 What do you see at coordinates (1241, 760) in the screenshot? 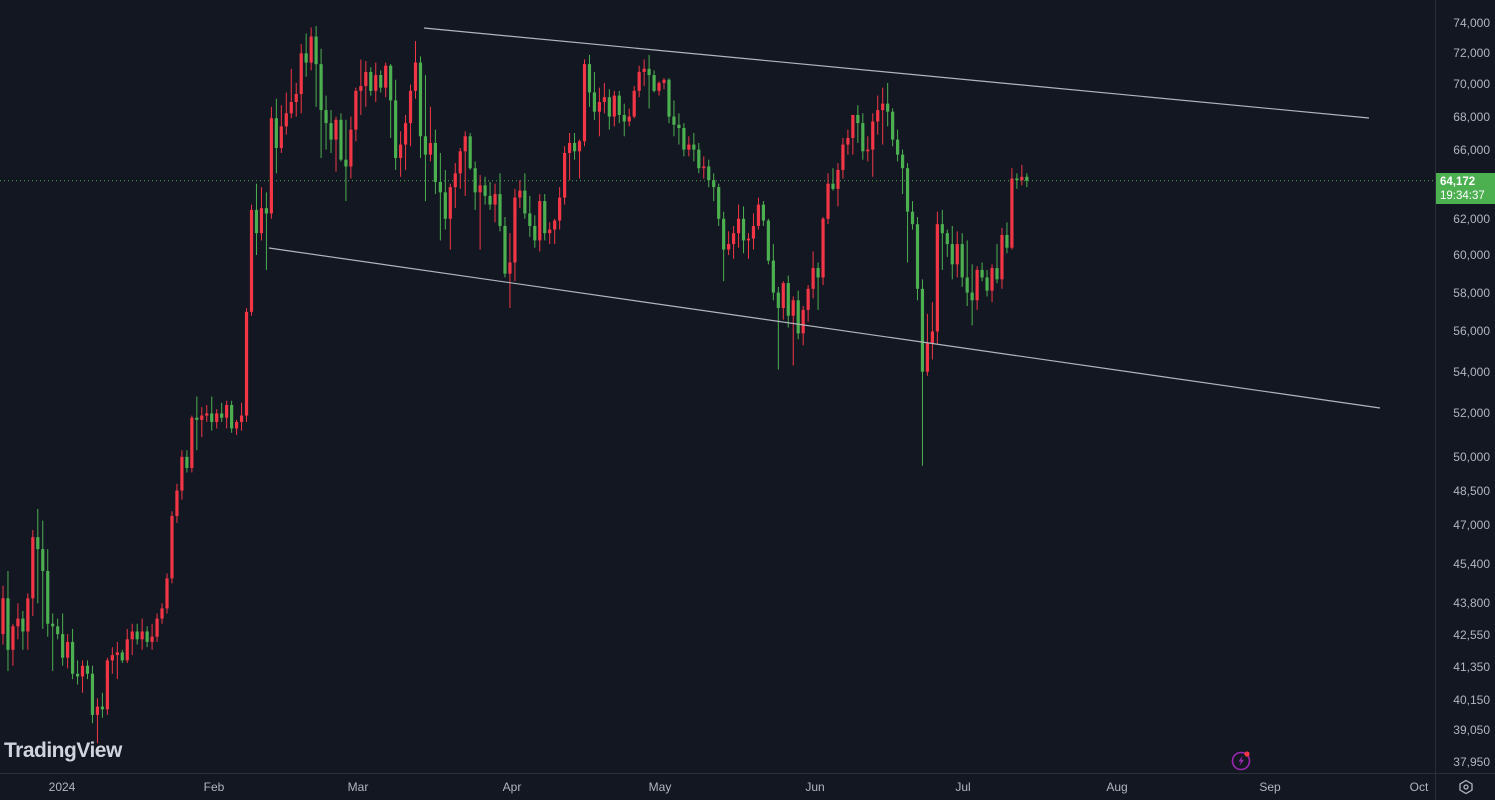
I see `lightning-alert-button` at bounding box center [1241, 760].